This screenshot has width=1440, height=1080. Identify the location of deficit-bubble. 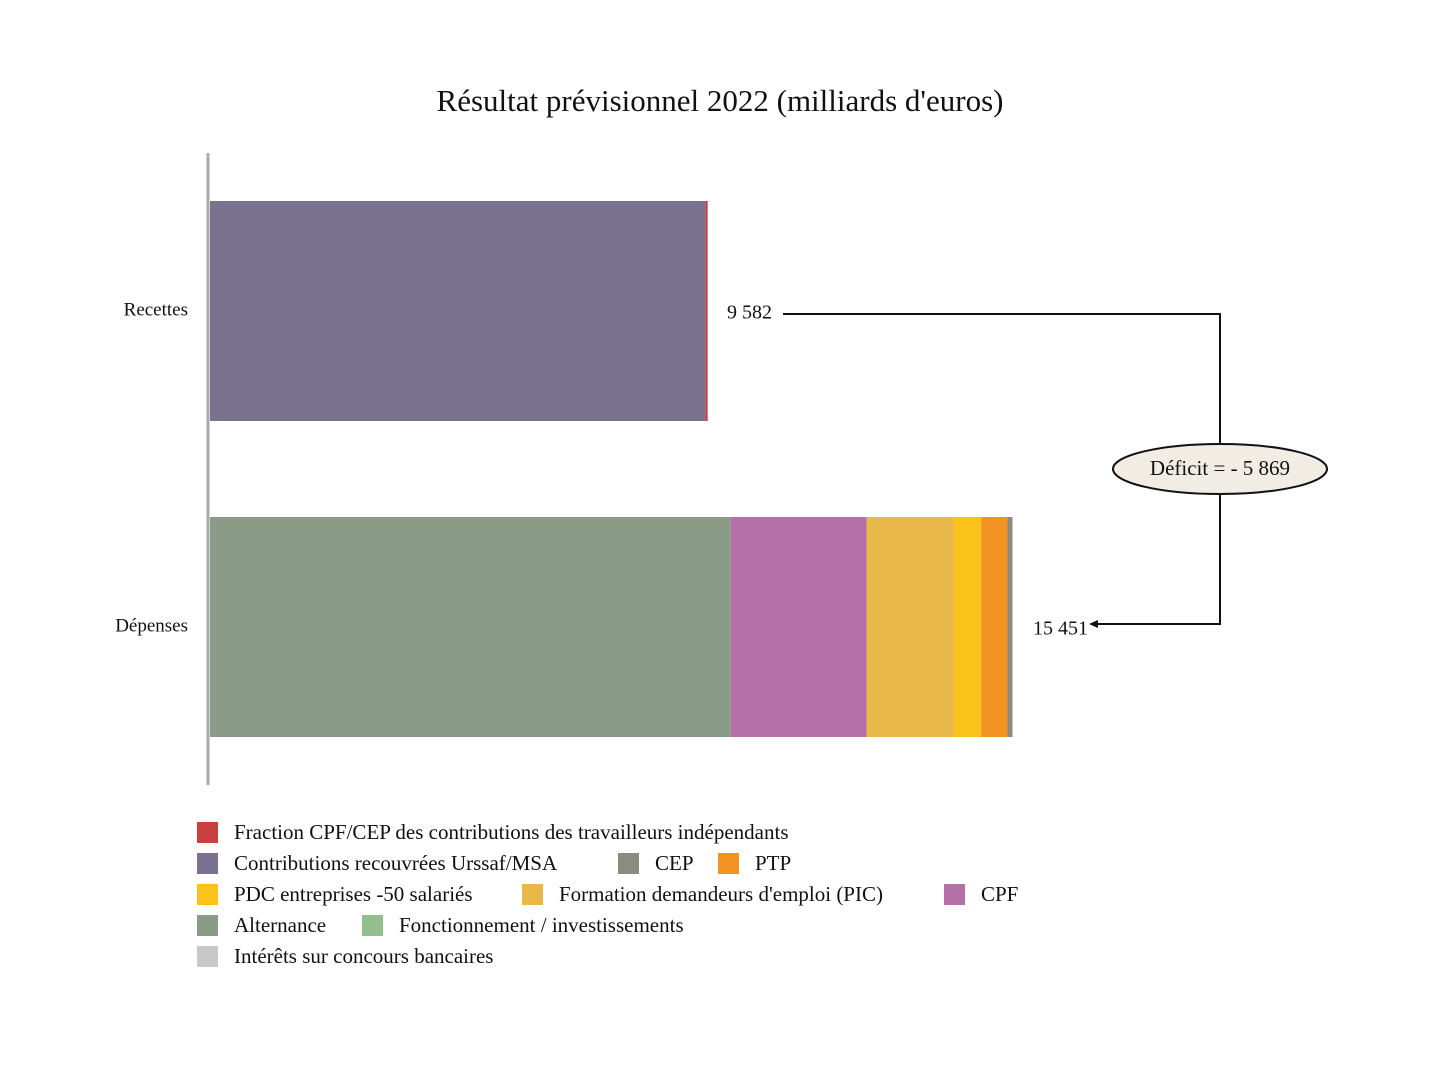
(1220, 469).